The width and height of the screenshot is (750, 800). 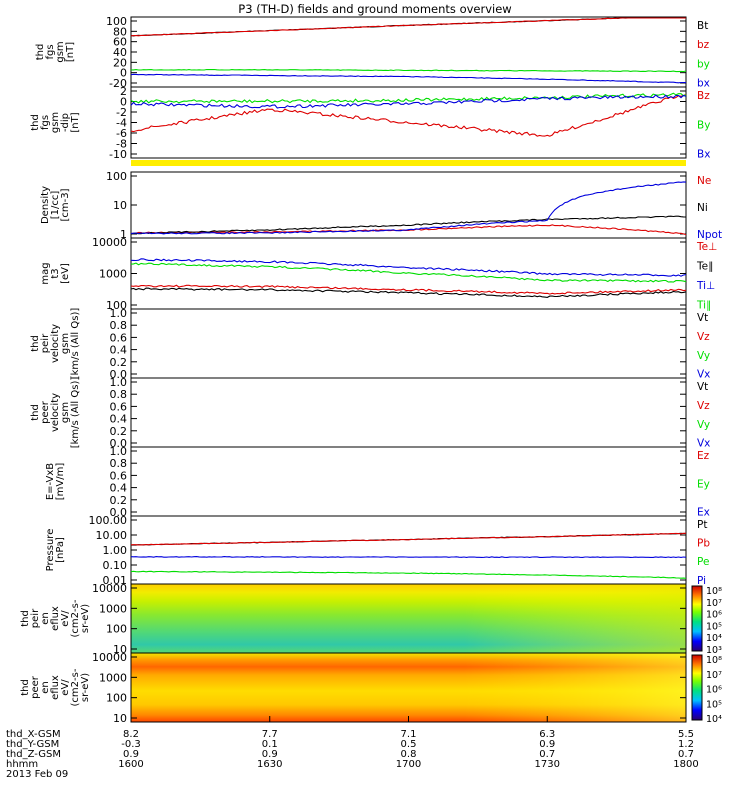 I want to click on date-label: 2013 Feb 09, so click(x=37, y=774).